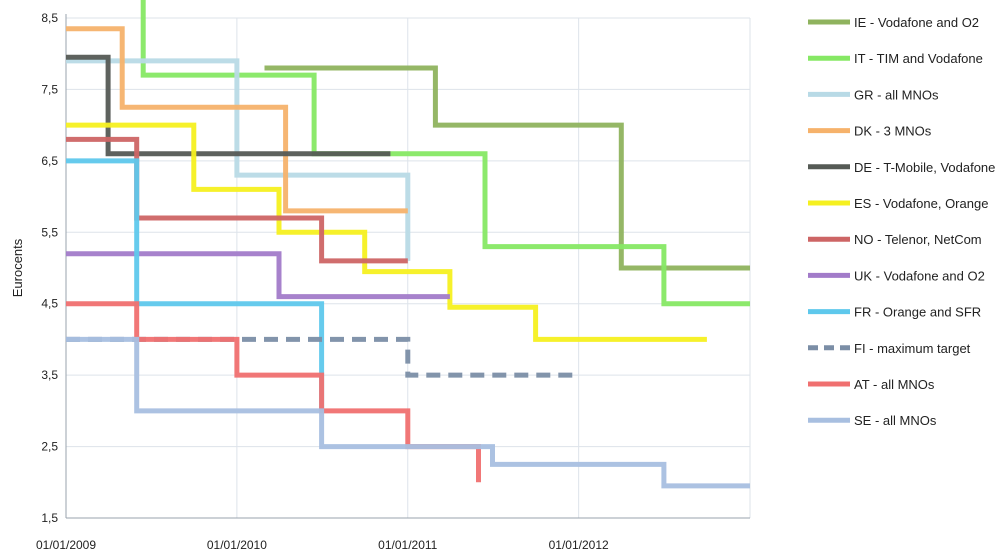 The width and height of the screenshot is (1001, 553). What do you see at coordinates (921, 203) in the screenshot?
I see `legend-label-es: ES - Vodafone, Orange` at bounding box center [921, 203].